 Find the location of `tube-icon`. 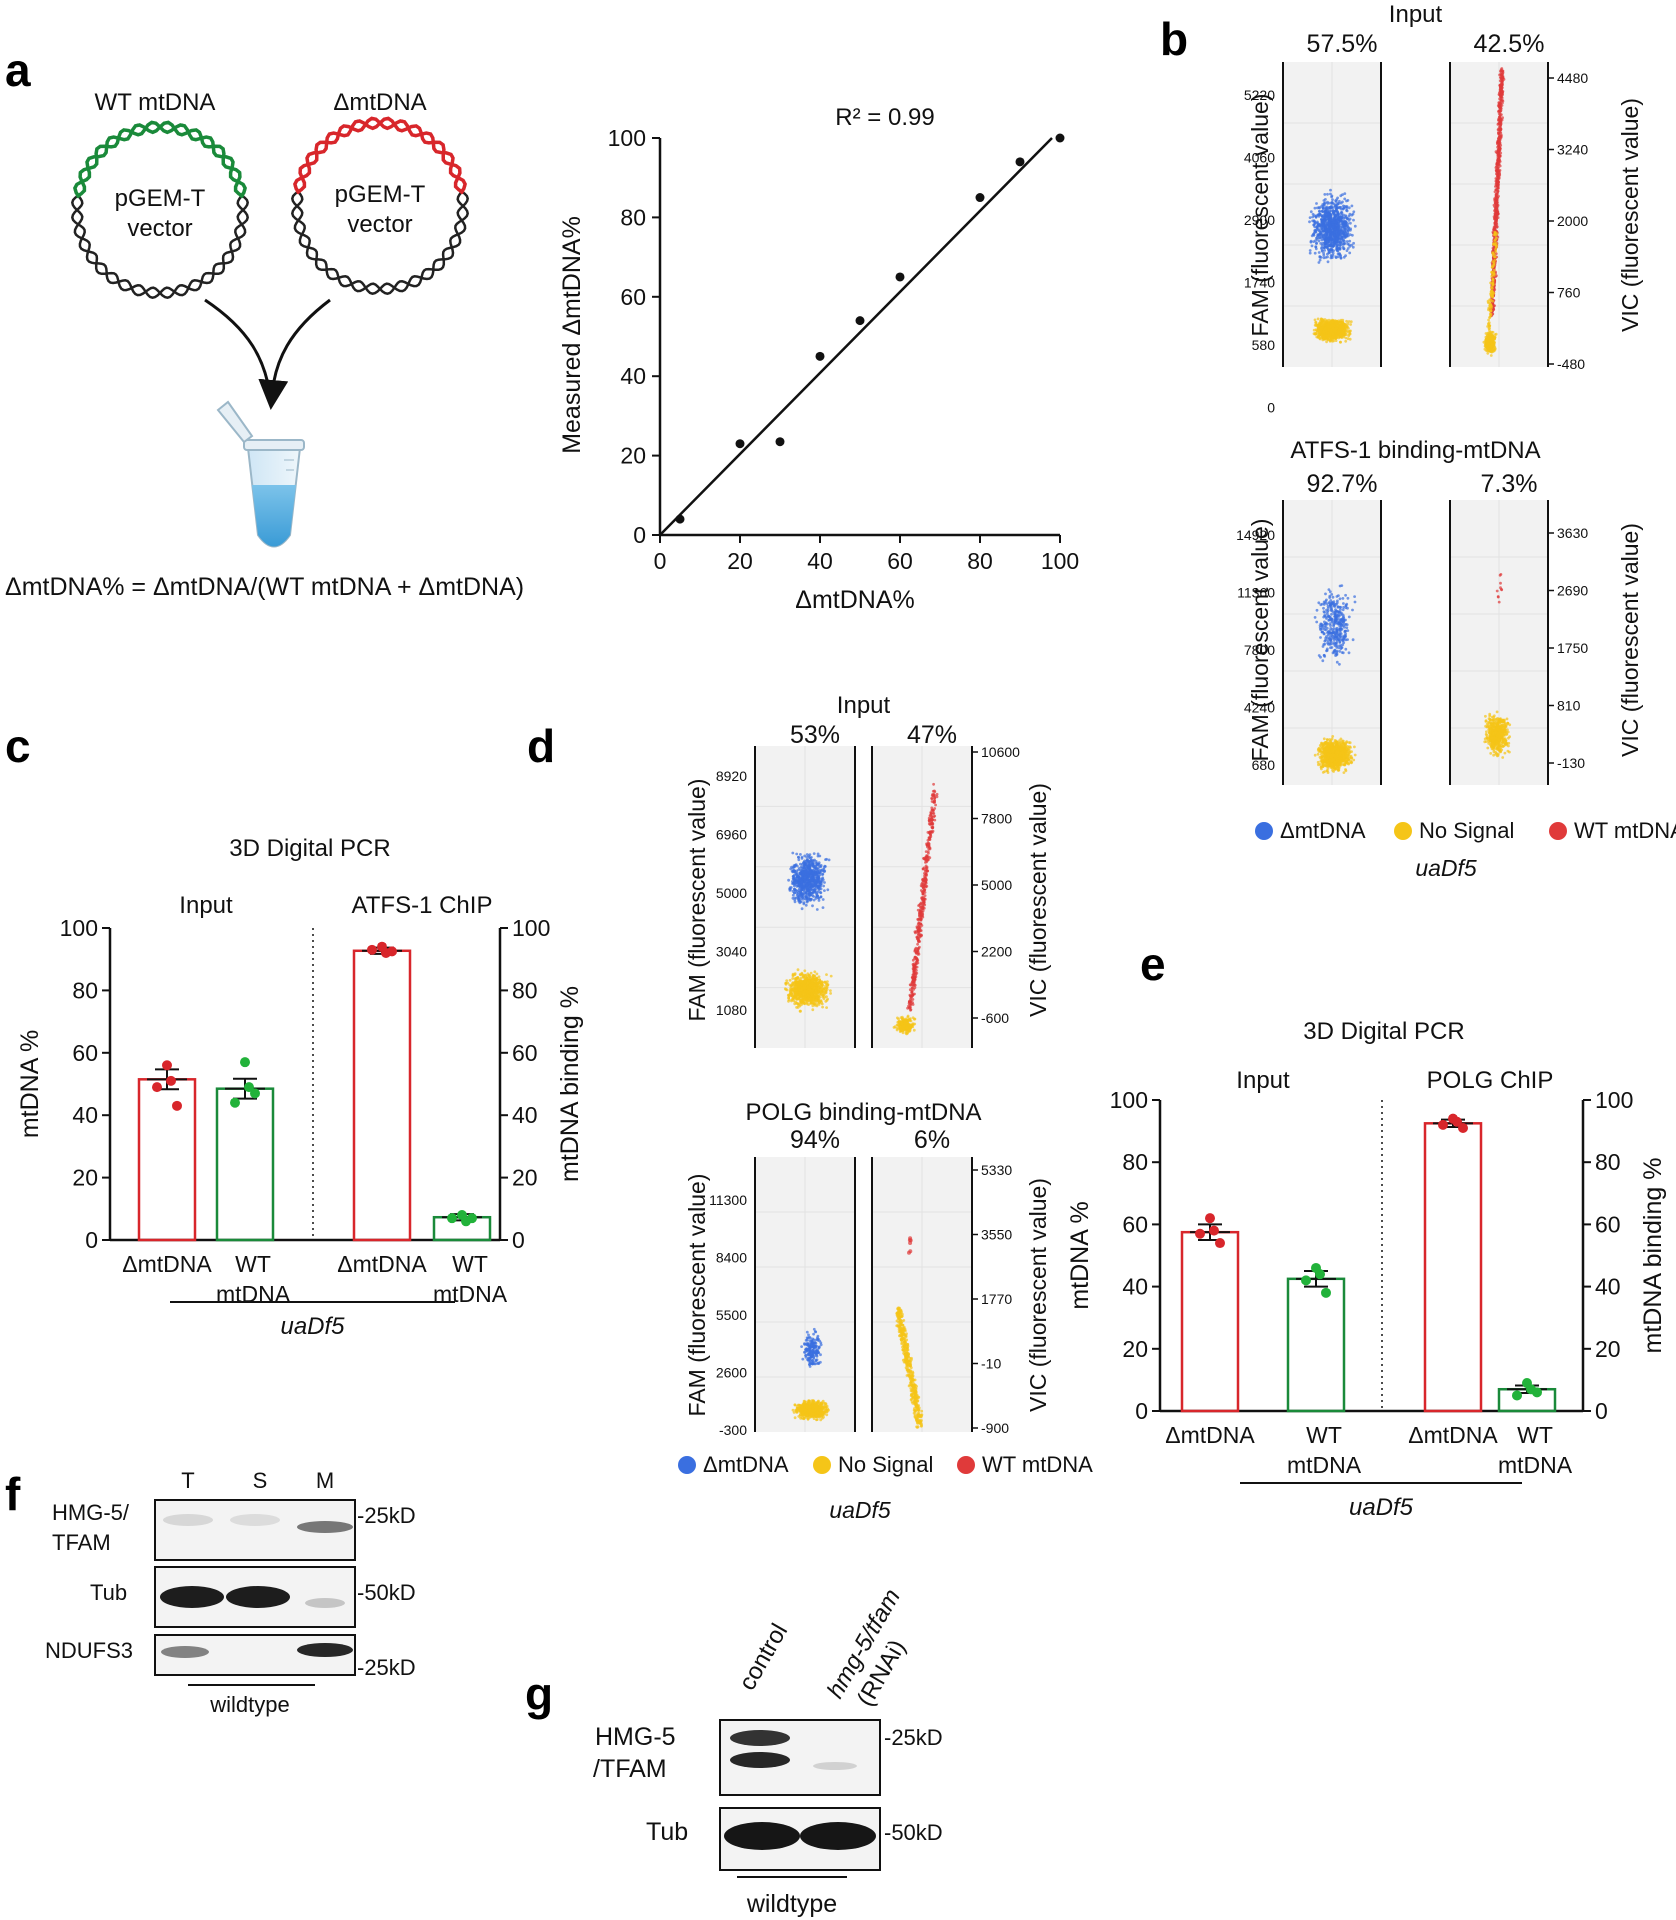

tube-icon is located at coordinates (260, 474).